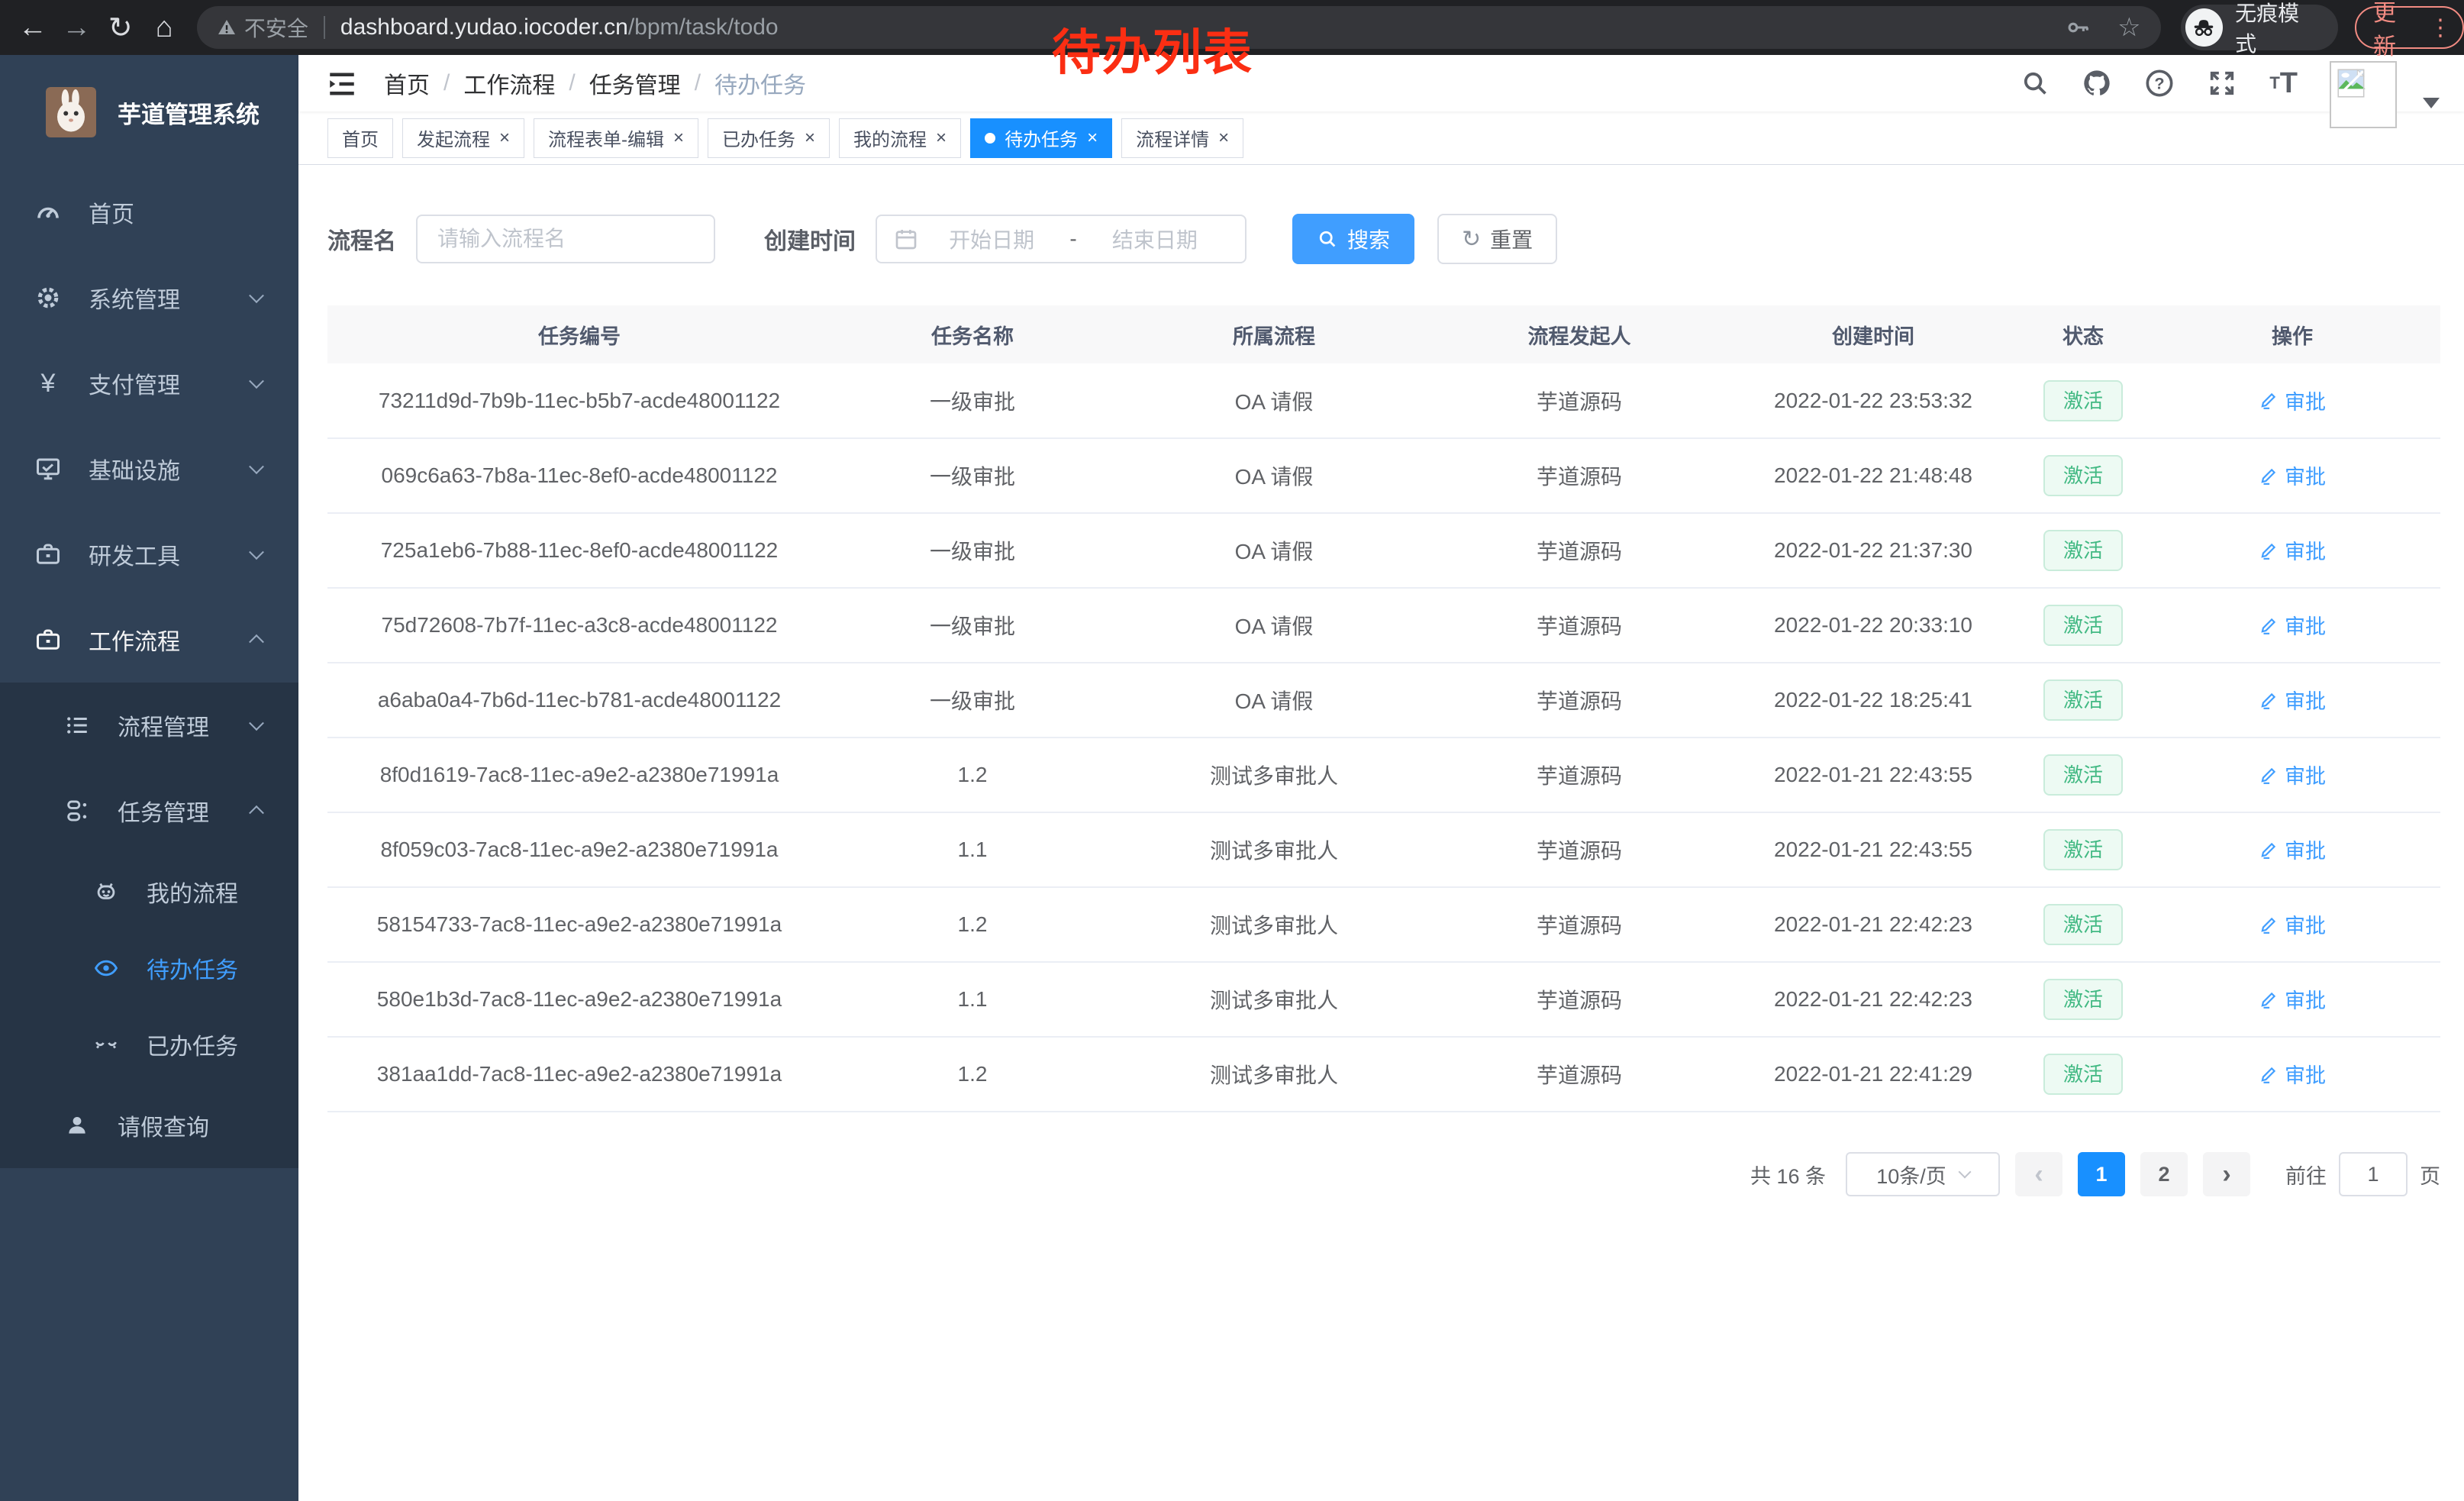 This screenshot has width=2464, height=1501. What do you see at coordinates (342, 86) in the screenshot?
I see `sidebar-collapse-icon` at bounding box center [342, 86].